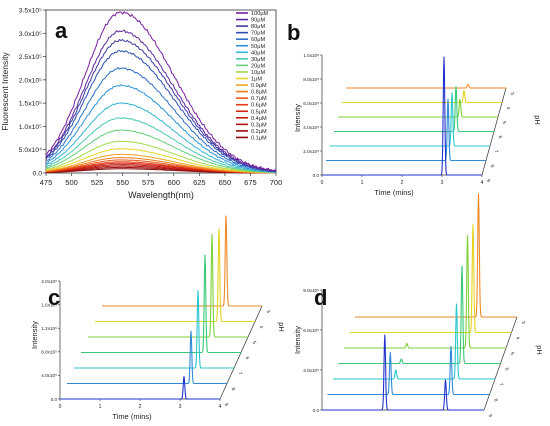 This screenshot has width=550, height=426. What do you see at coordinates (517, 338) in the screenshot?
I see `p-d-depth-tick-5: 4` at bounding box center [517, 338].